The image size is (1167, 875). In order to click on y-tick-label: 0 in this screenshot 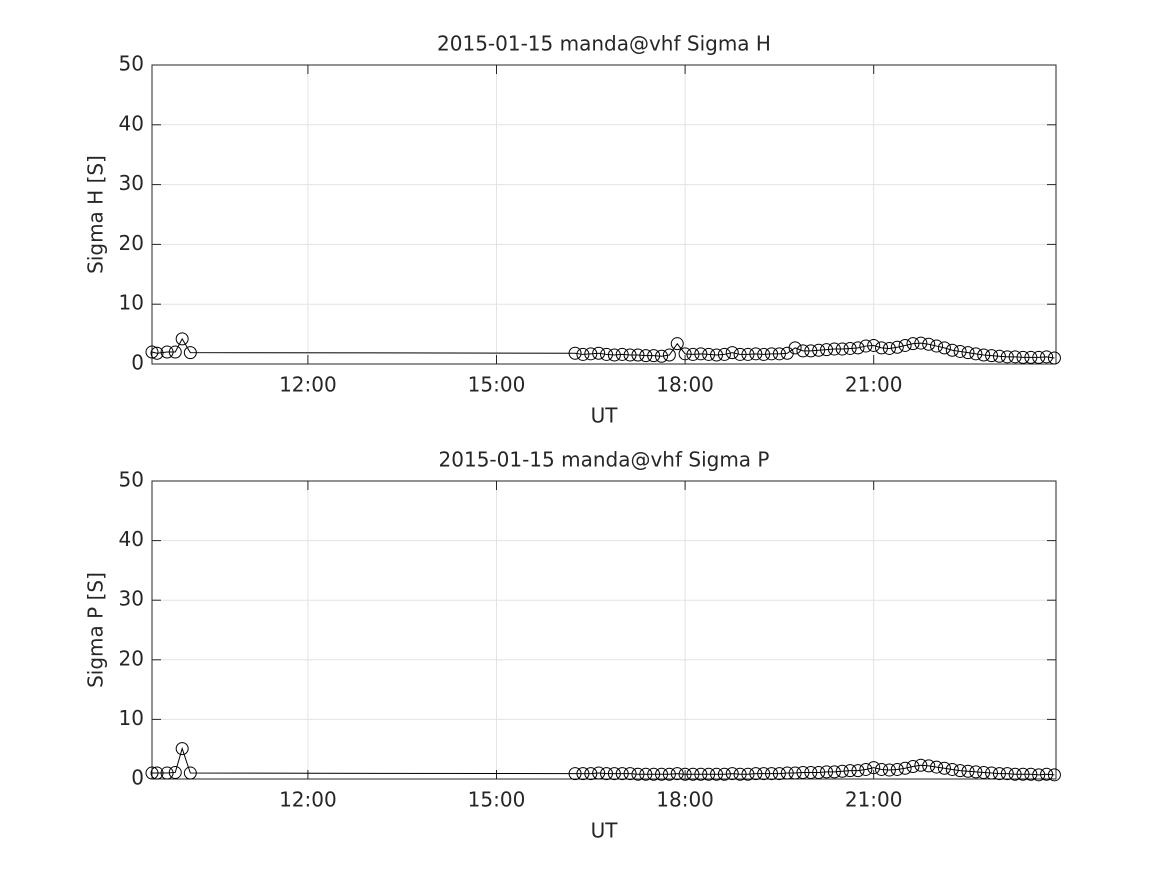, I will do `click(137, 778)`.